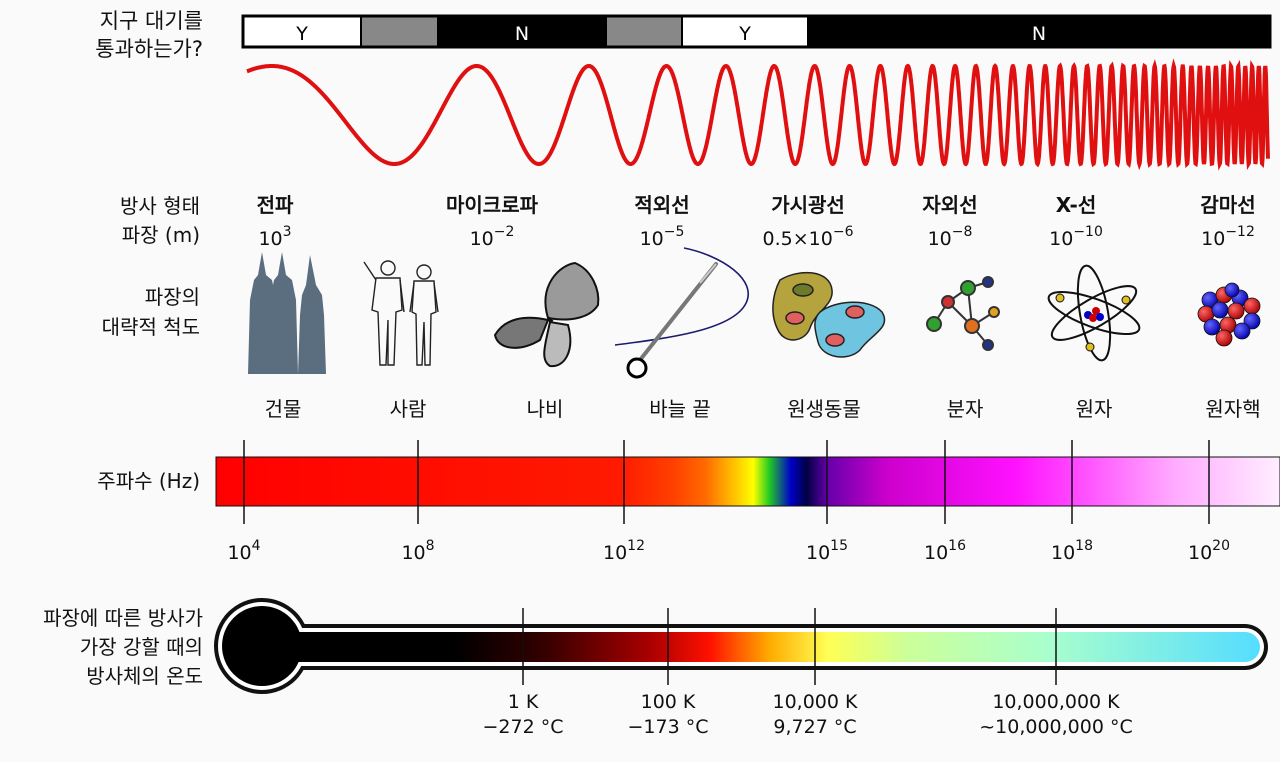  I want to click on radiation-wavelength: 10−2, so click(492, 237).